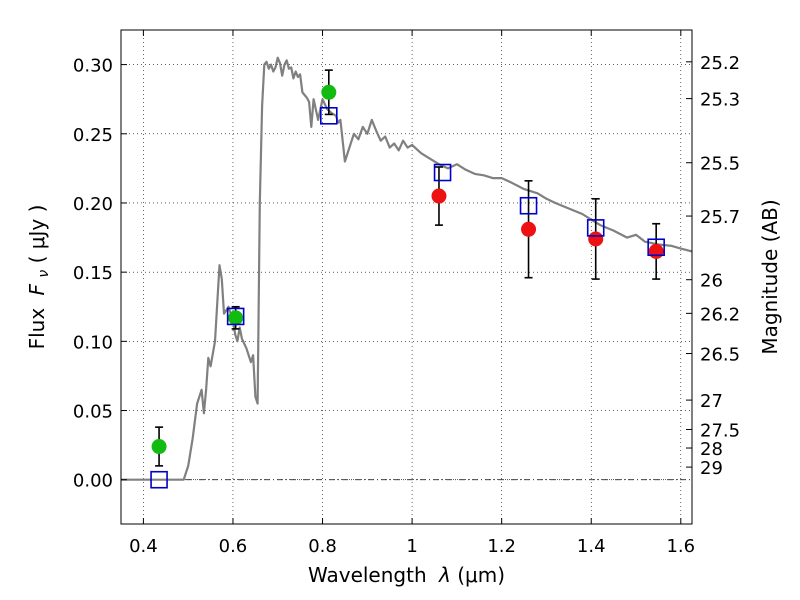 This screenshot has width=800, height=600. Describe the element at coordinates (720, 355) in the screenshot. I see `right-tick-label: 26.5` at that location.